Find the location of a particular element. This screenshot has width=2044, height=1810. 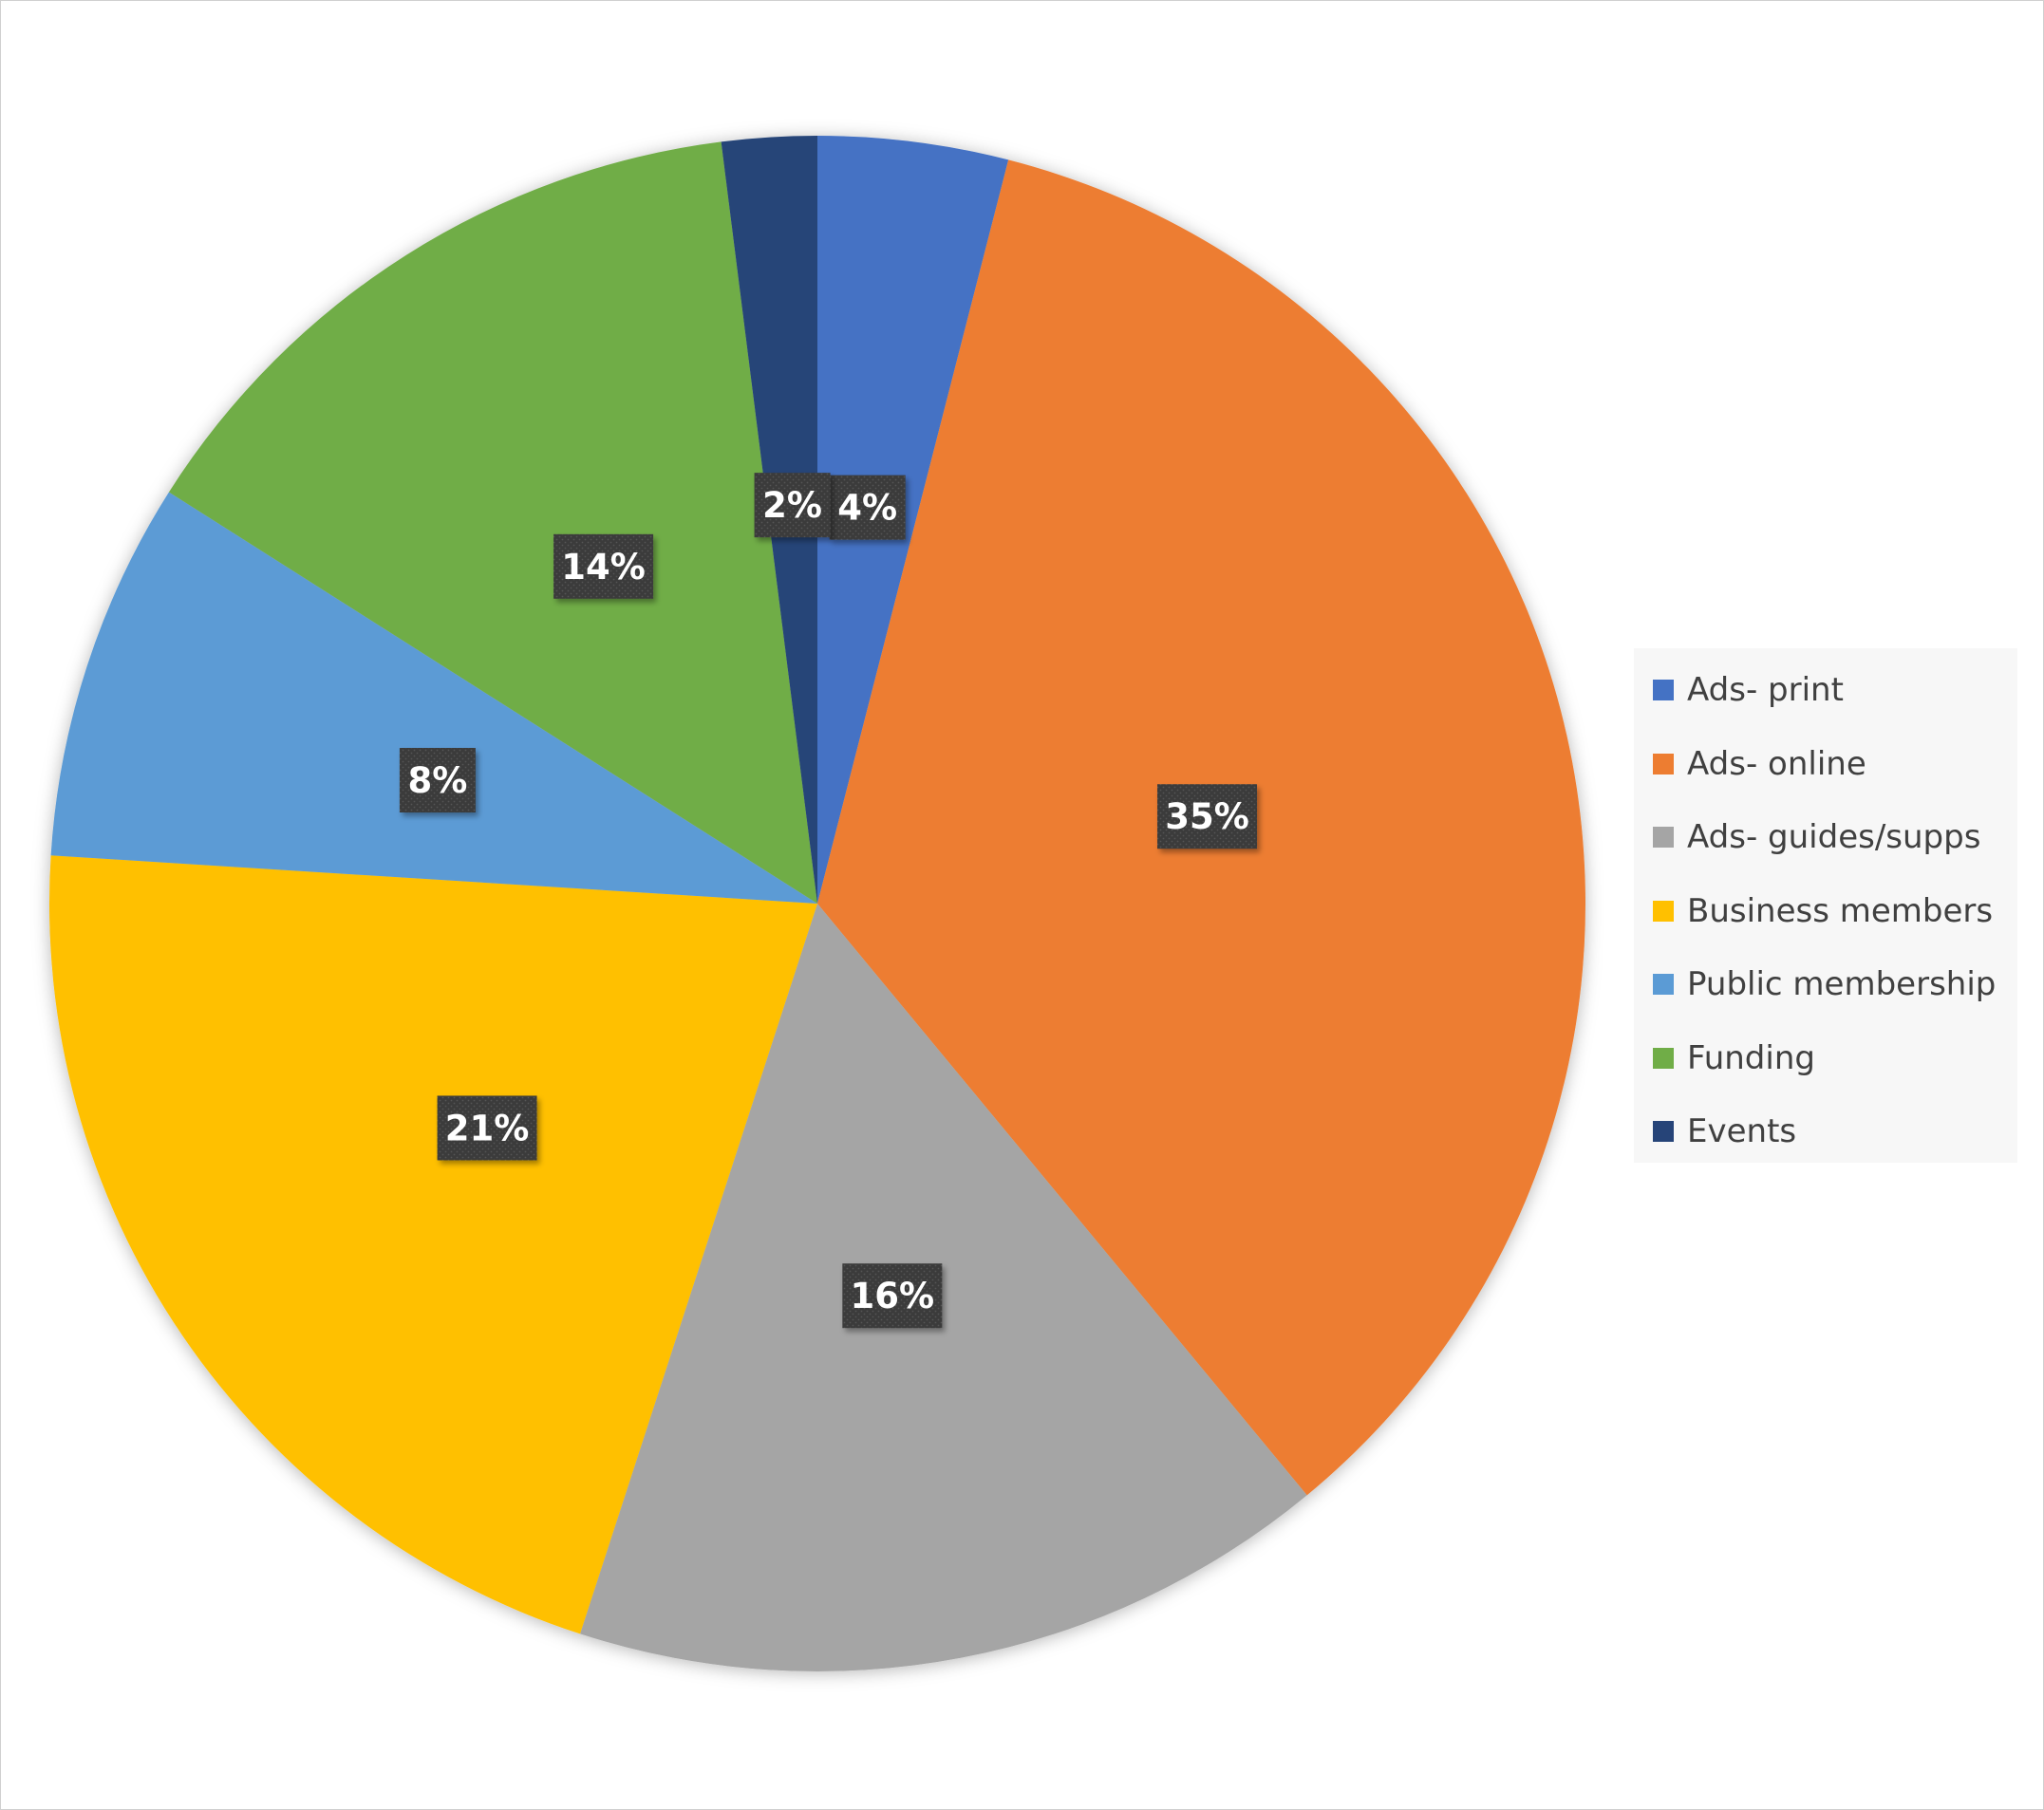

data-label-text: 4% is located at coordinates (867, 508).